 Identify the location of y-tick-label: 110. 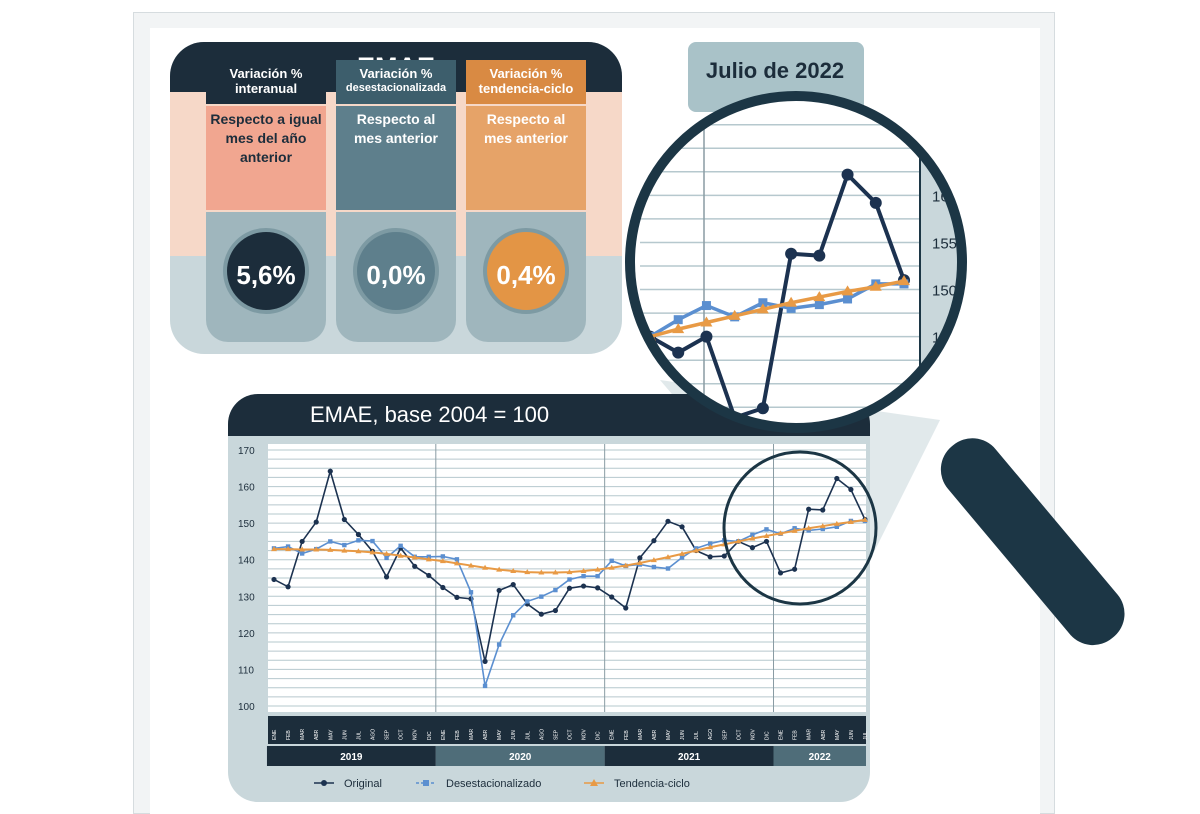
(246, 670).